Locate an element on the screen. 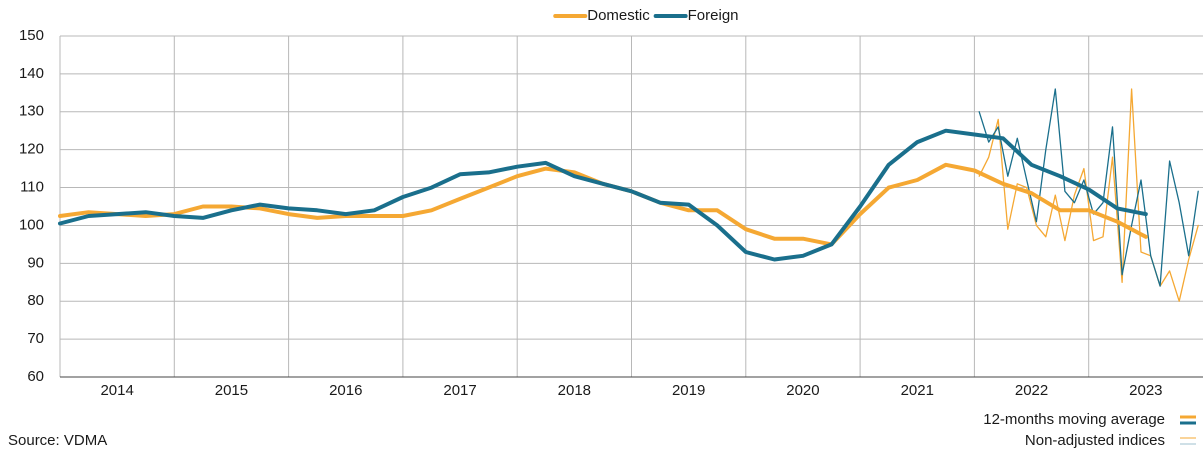 This screenshot has height=452, width=1203. legend-label: Foreign is located at coordinates (713, 15).